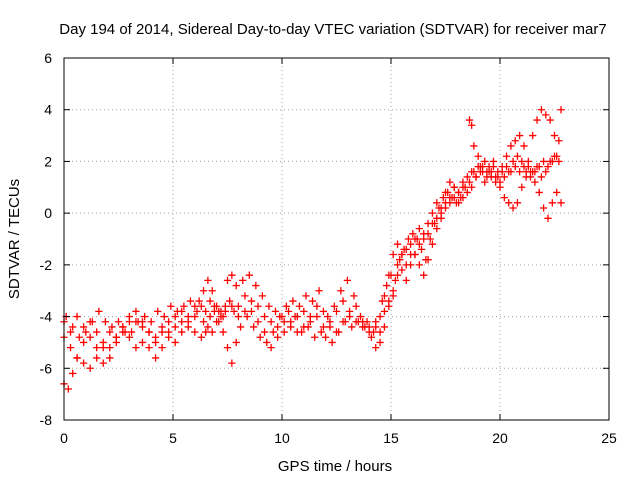  I want to click on y-tick-label: -2, so click(46, 265).